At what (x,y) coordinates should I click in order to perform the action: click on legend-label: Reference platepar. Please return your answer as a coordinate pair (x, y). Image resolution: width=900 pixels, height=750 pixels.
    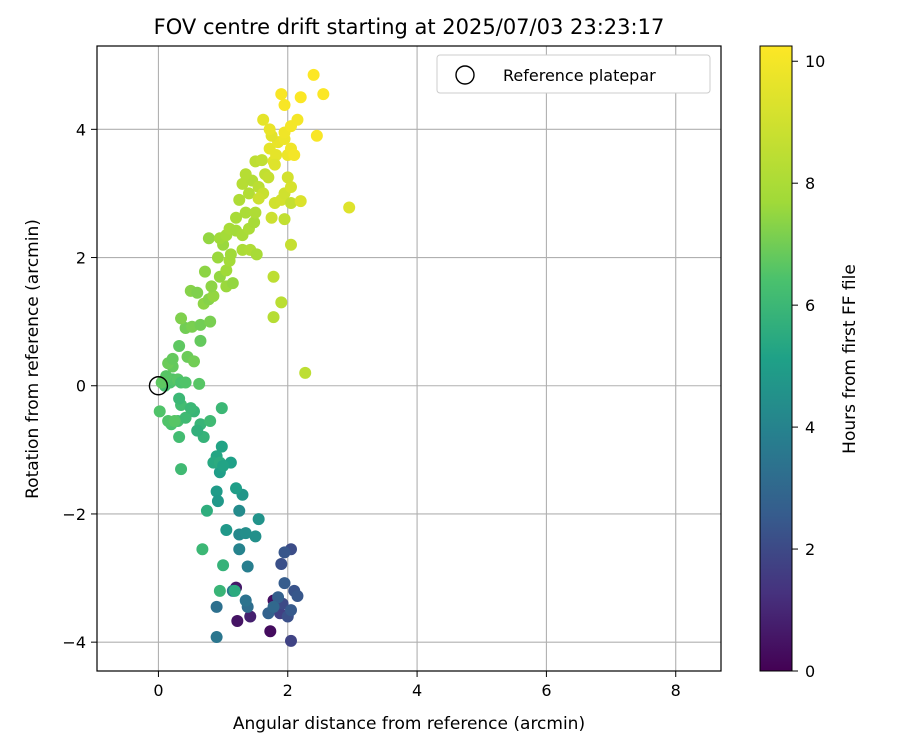
    Looking at the image, I should click on (579, 75).